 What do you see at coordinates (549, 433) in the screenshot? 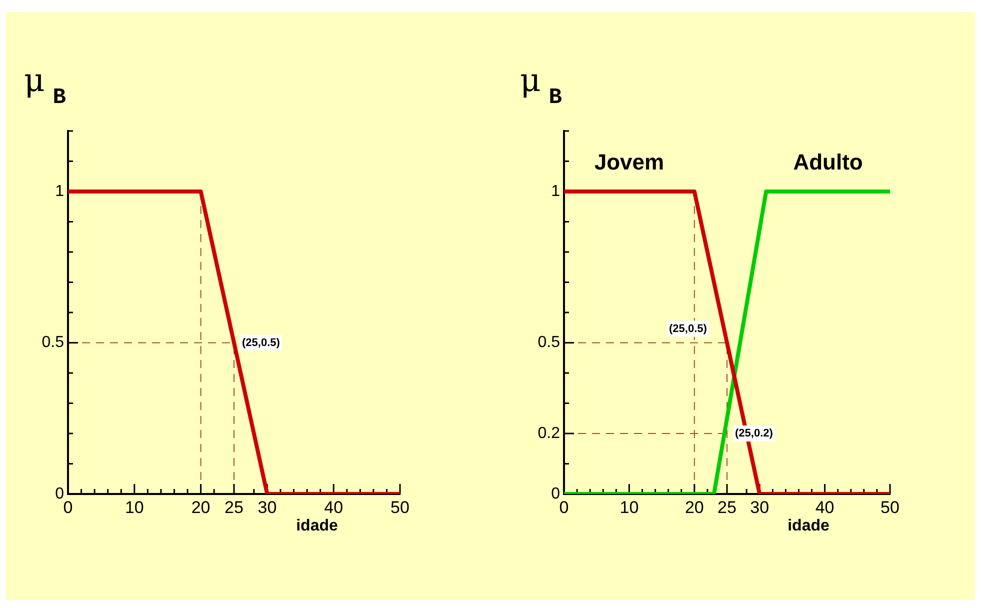
I see `y-tick-label: 0.2` at bounding box center [549, 433].